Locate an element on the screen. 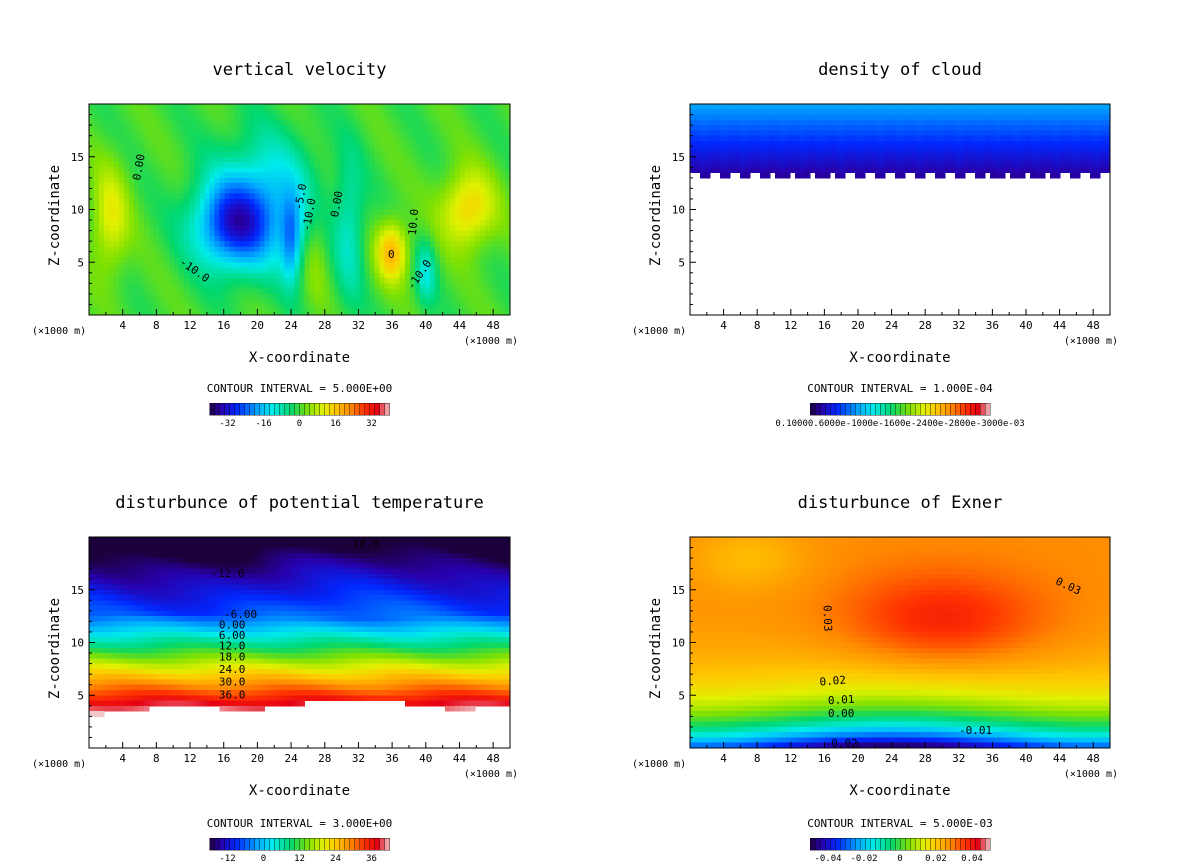 Image resolution: width=1200 pixels, height=868 pixels. colorbar-label: -16 is located at coordinates (263, 424).